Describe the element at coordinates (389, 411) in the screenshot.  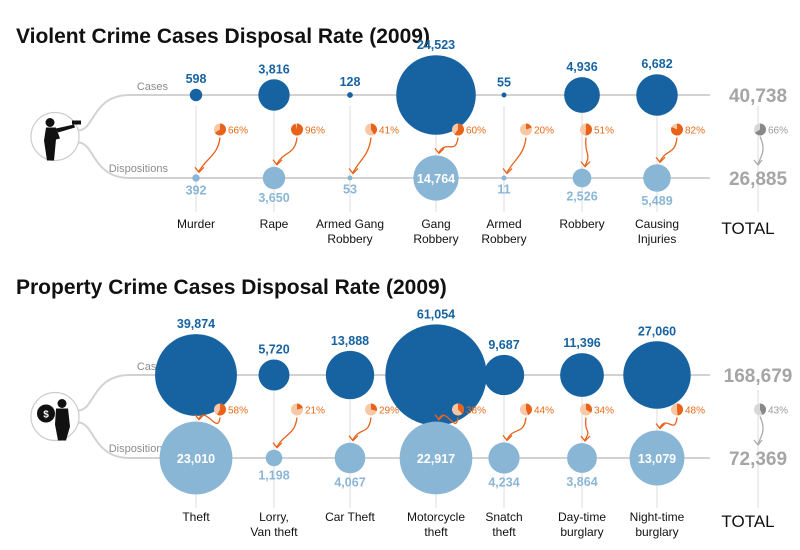
I see `disposal-rate-label: 29%` at that location.